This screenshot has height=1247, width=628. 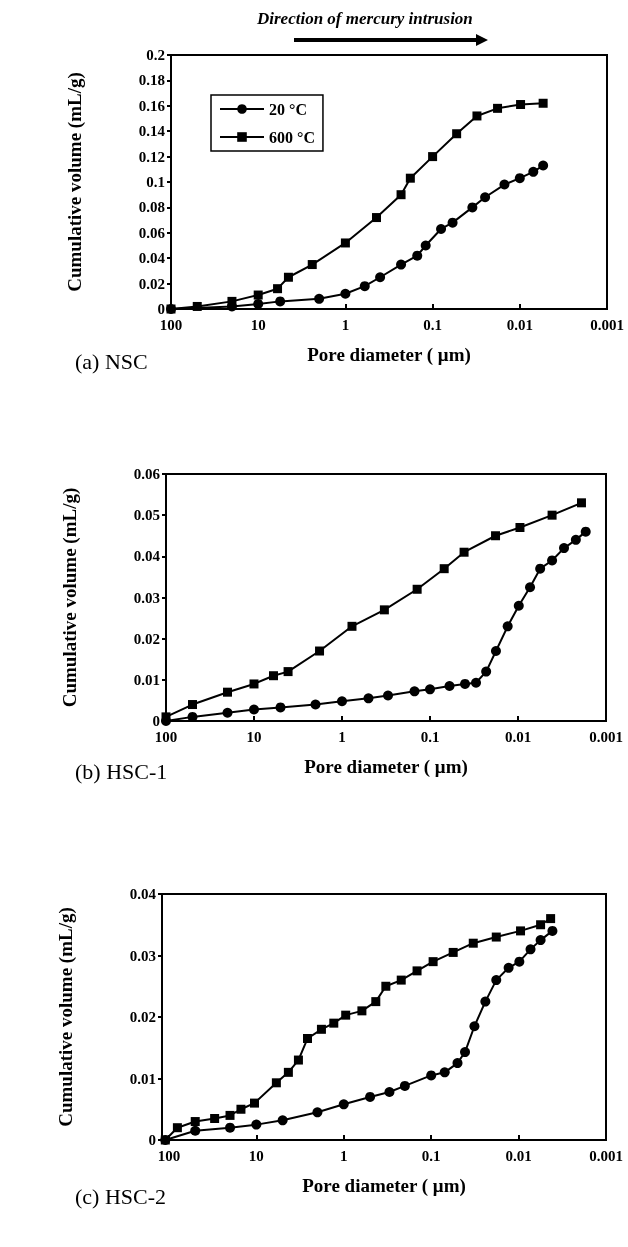 I want to click on y-tick-label: 0.16, so click(x=152, y=105).